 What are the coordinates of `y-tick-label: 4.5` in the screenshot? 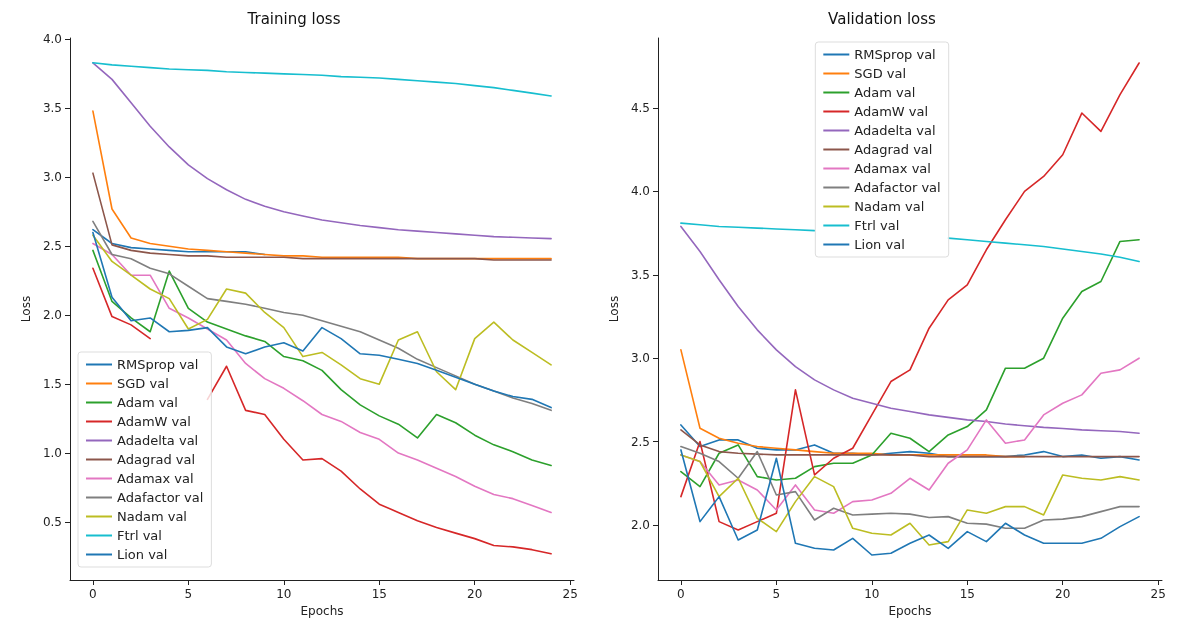 It's located at (640, 108).